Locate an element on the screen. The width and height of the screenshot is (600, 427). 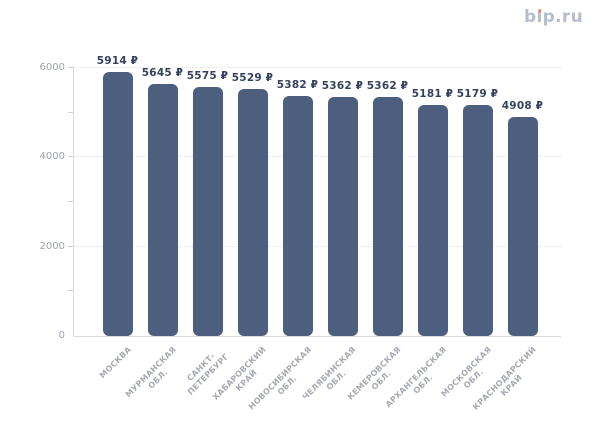
y-axis-label-4000: 4000 is located at coordinates (52, 157).